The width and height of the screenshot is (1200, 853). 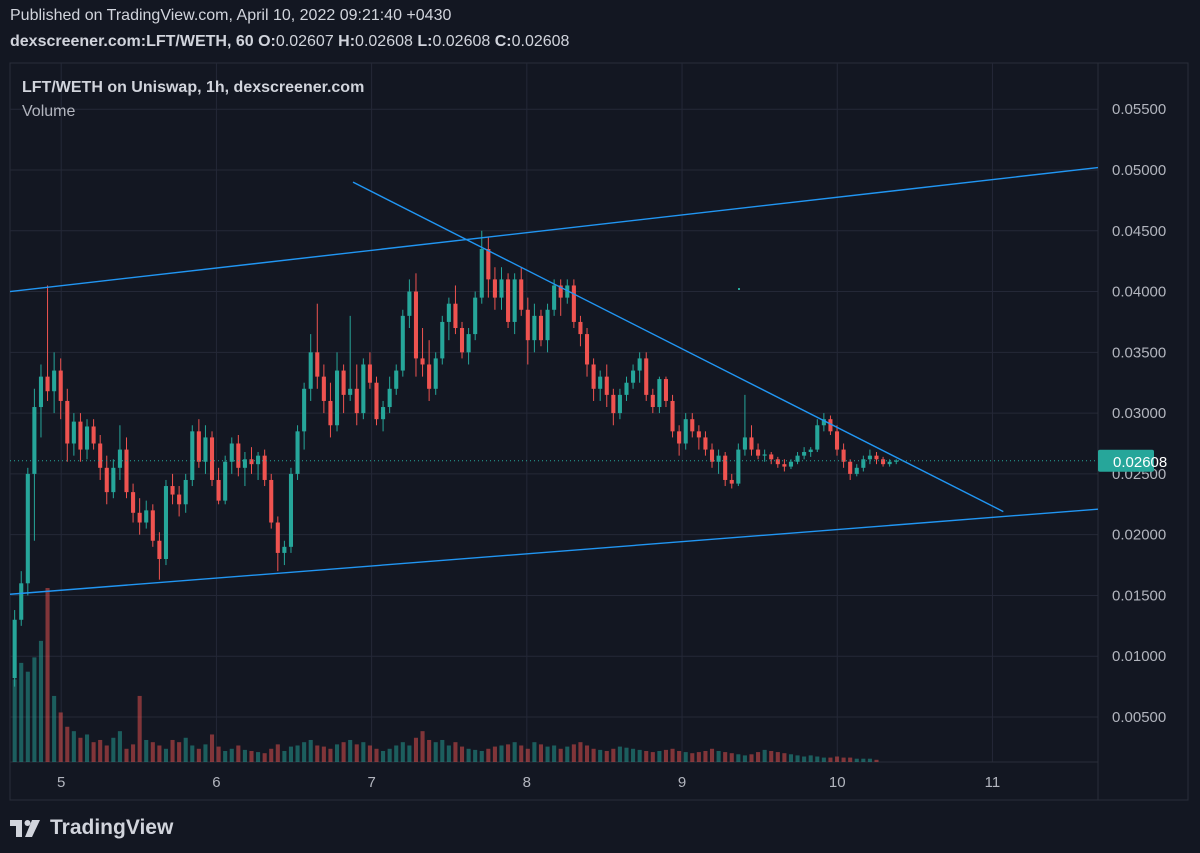 I want to click on trendline-upper-channel, so click(x=554, y=229).